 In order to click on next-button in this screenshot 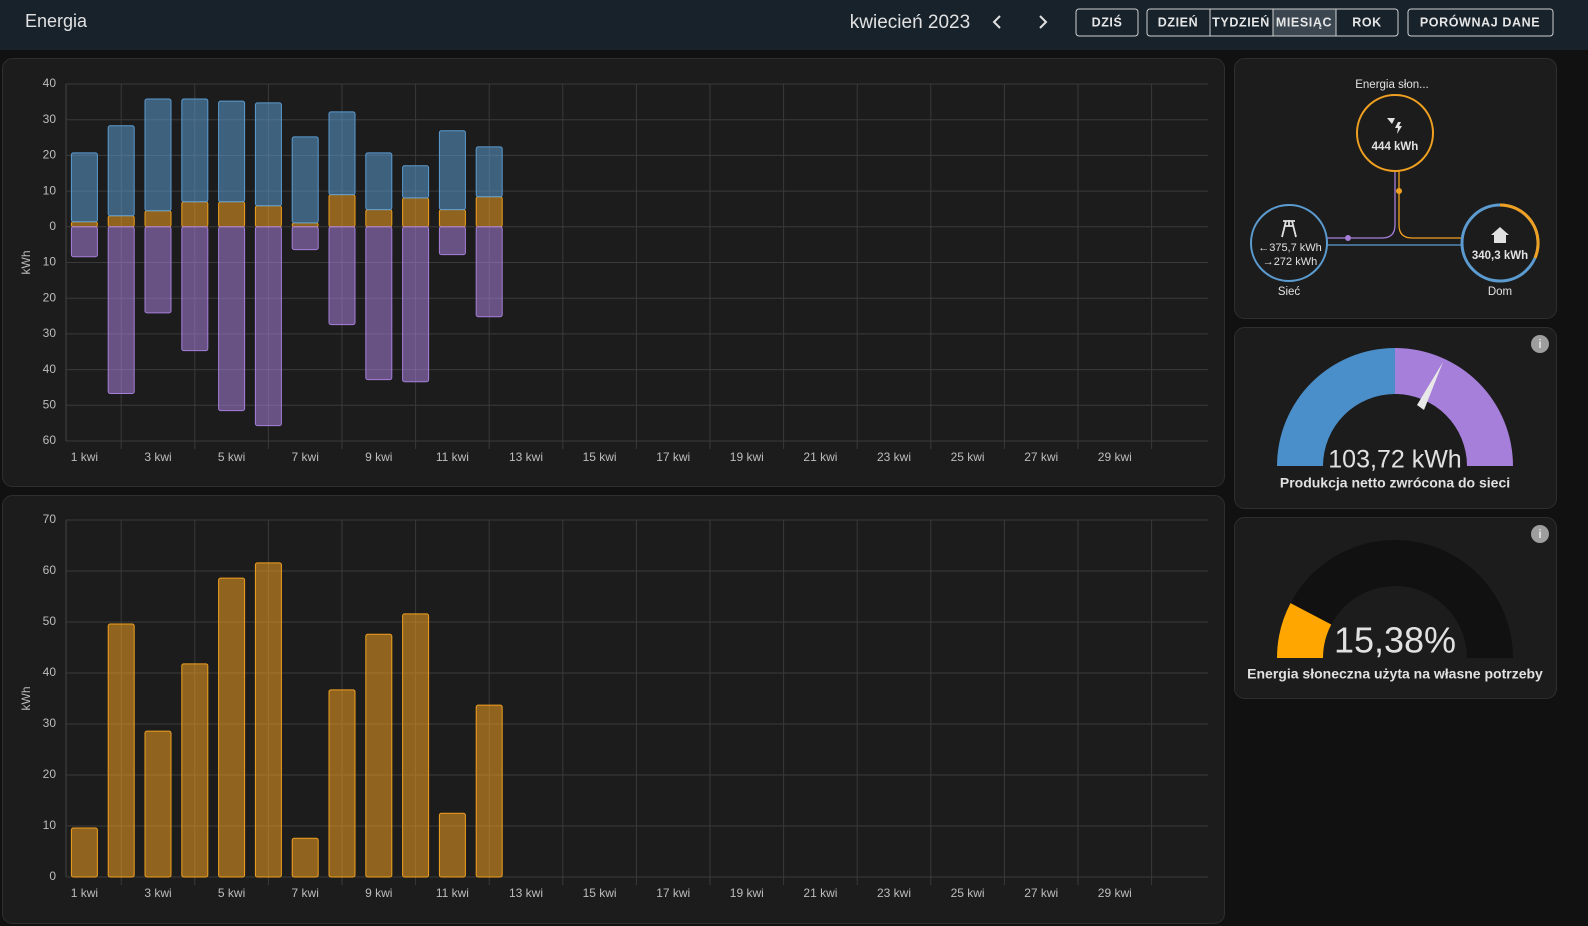, I will do `click(1043, 22)`.